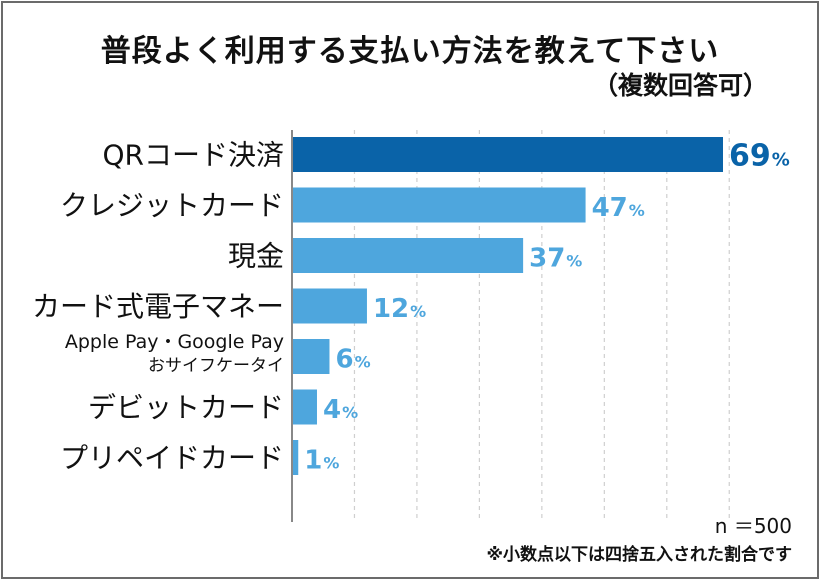  Describe the element at coordinates (555, 259) in the screenshot. I see `value-label: 37%` at that location.